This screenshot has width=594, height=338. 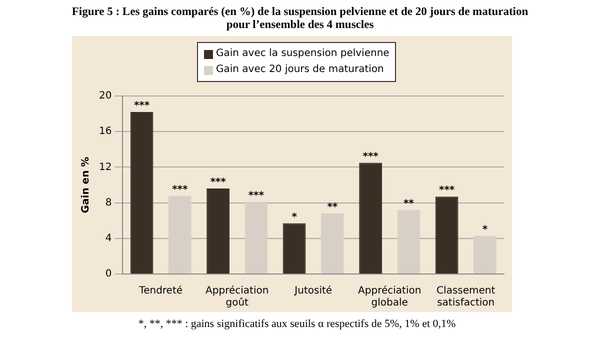 What do you see at coordinates (297, 324) in the screenshot?
I see `text: *, **, *** : gains significatifs aux seuils α respectifs de 5%, 1% et 0,1%` at bounding box center [297, 324].